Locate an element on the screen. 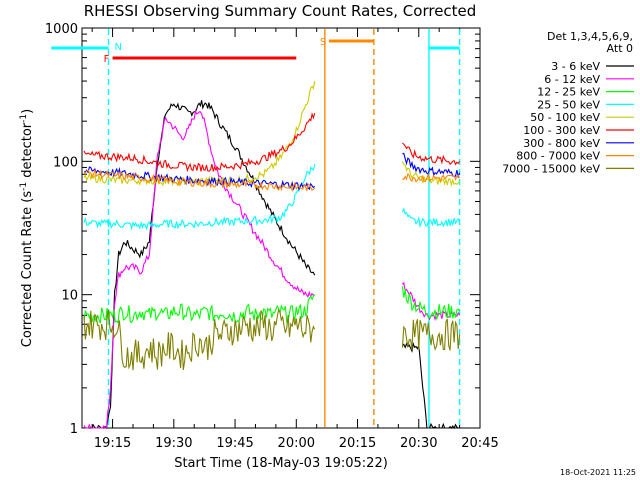  footer-timestamp: 18-Oct-2021 11:25 is located at coordinates (598, 472).